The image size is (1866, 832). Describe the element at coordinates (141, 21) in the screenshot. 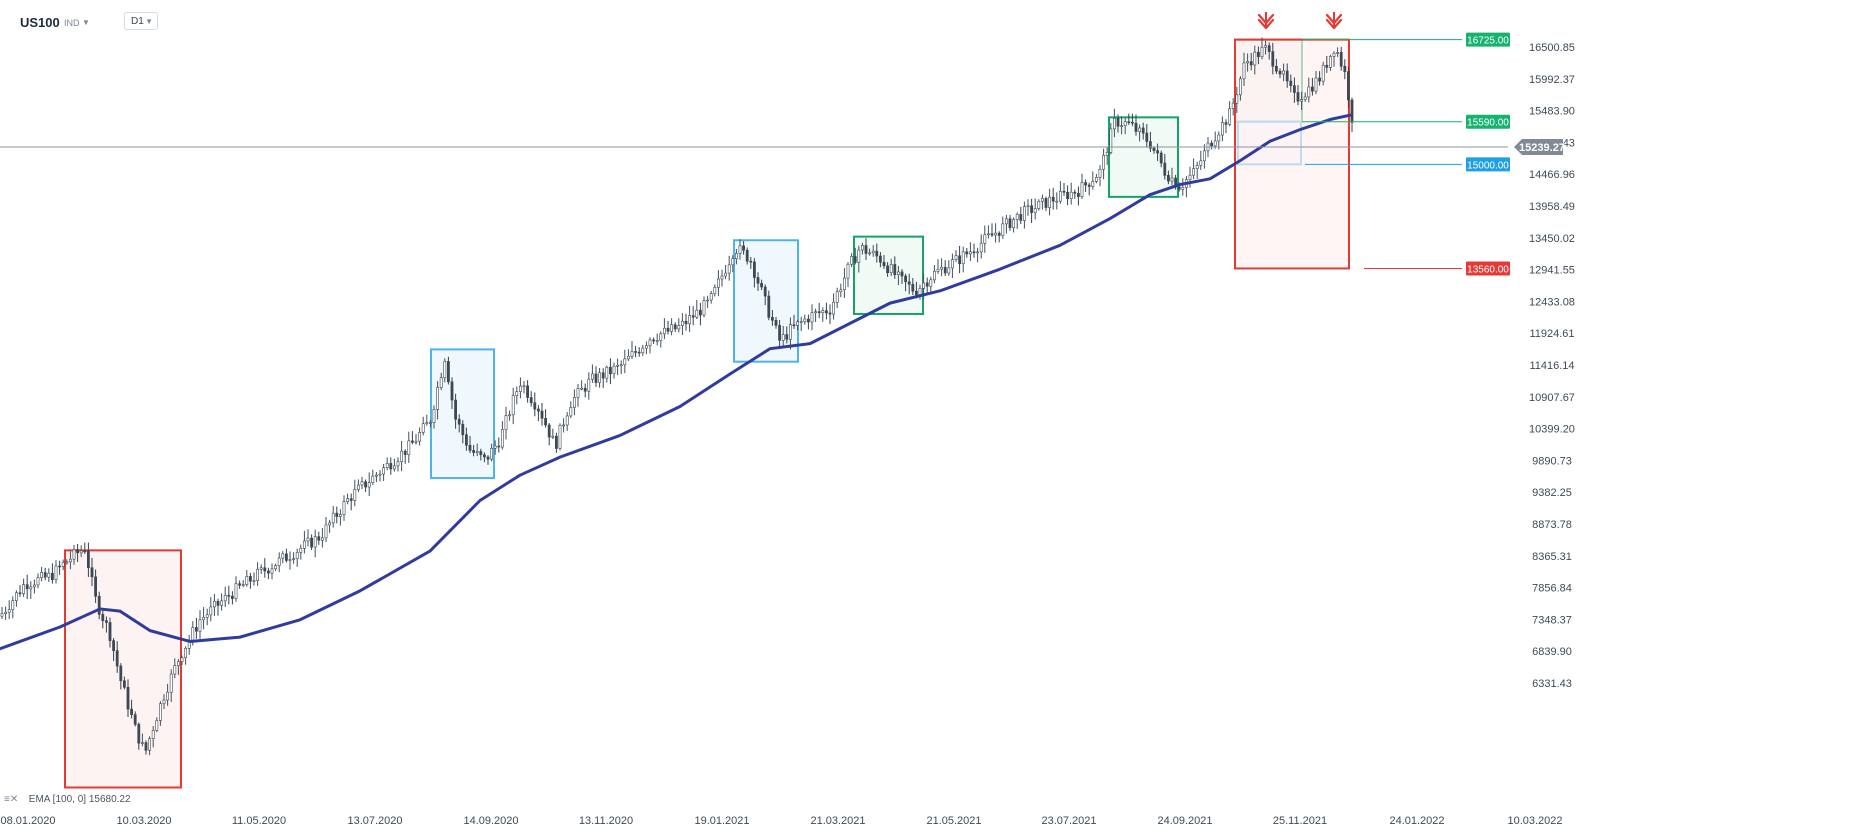

I see `timeframe-dropdown: D1 ▼` at that location.